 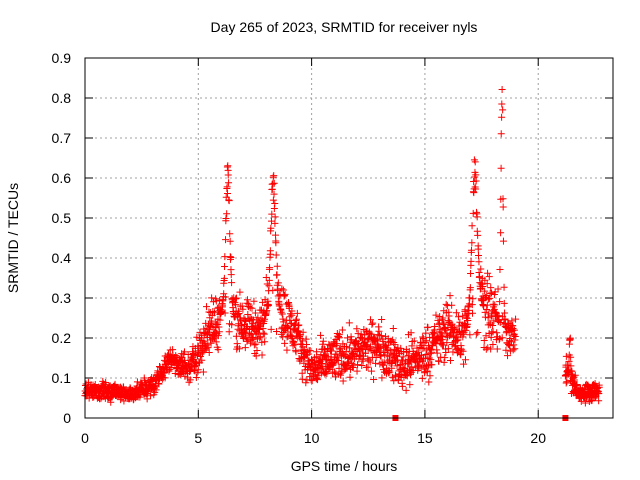 What do you see at coordinates (62, 178) in the screenshot?
I see `y-tick-label: 0.6` at bounding box center [62, 178].